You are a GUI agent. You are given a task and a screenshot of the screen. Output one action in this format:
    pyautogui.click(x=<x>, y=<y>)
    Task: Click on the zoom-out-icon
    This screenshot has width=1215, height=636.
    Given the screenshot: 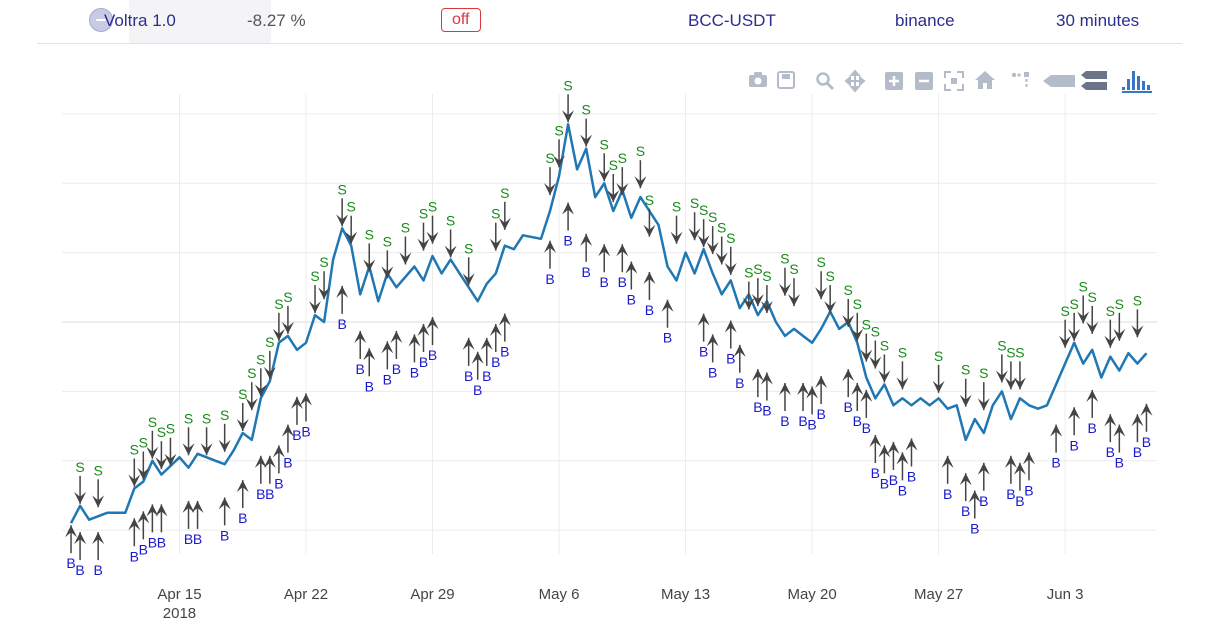 What is the action you would take?
    pyautogui.click(x=924, y=81)
    